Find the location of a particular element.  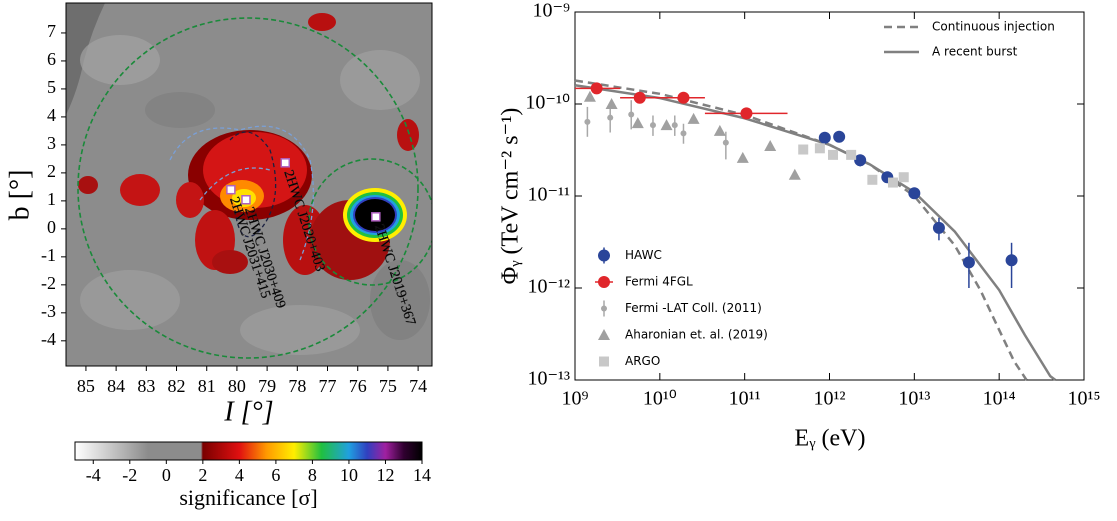

y-tick-label: 2 is located at coordinates (51, 171).